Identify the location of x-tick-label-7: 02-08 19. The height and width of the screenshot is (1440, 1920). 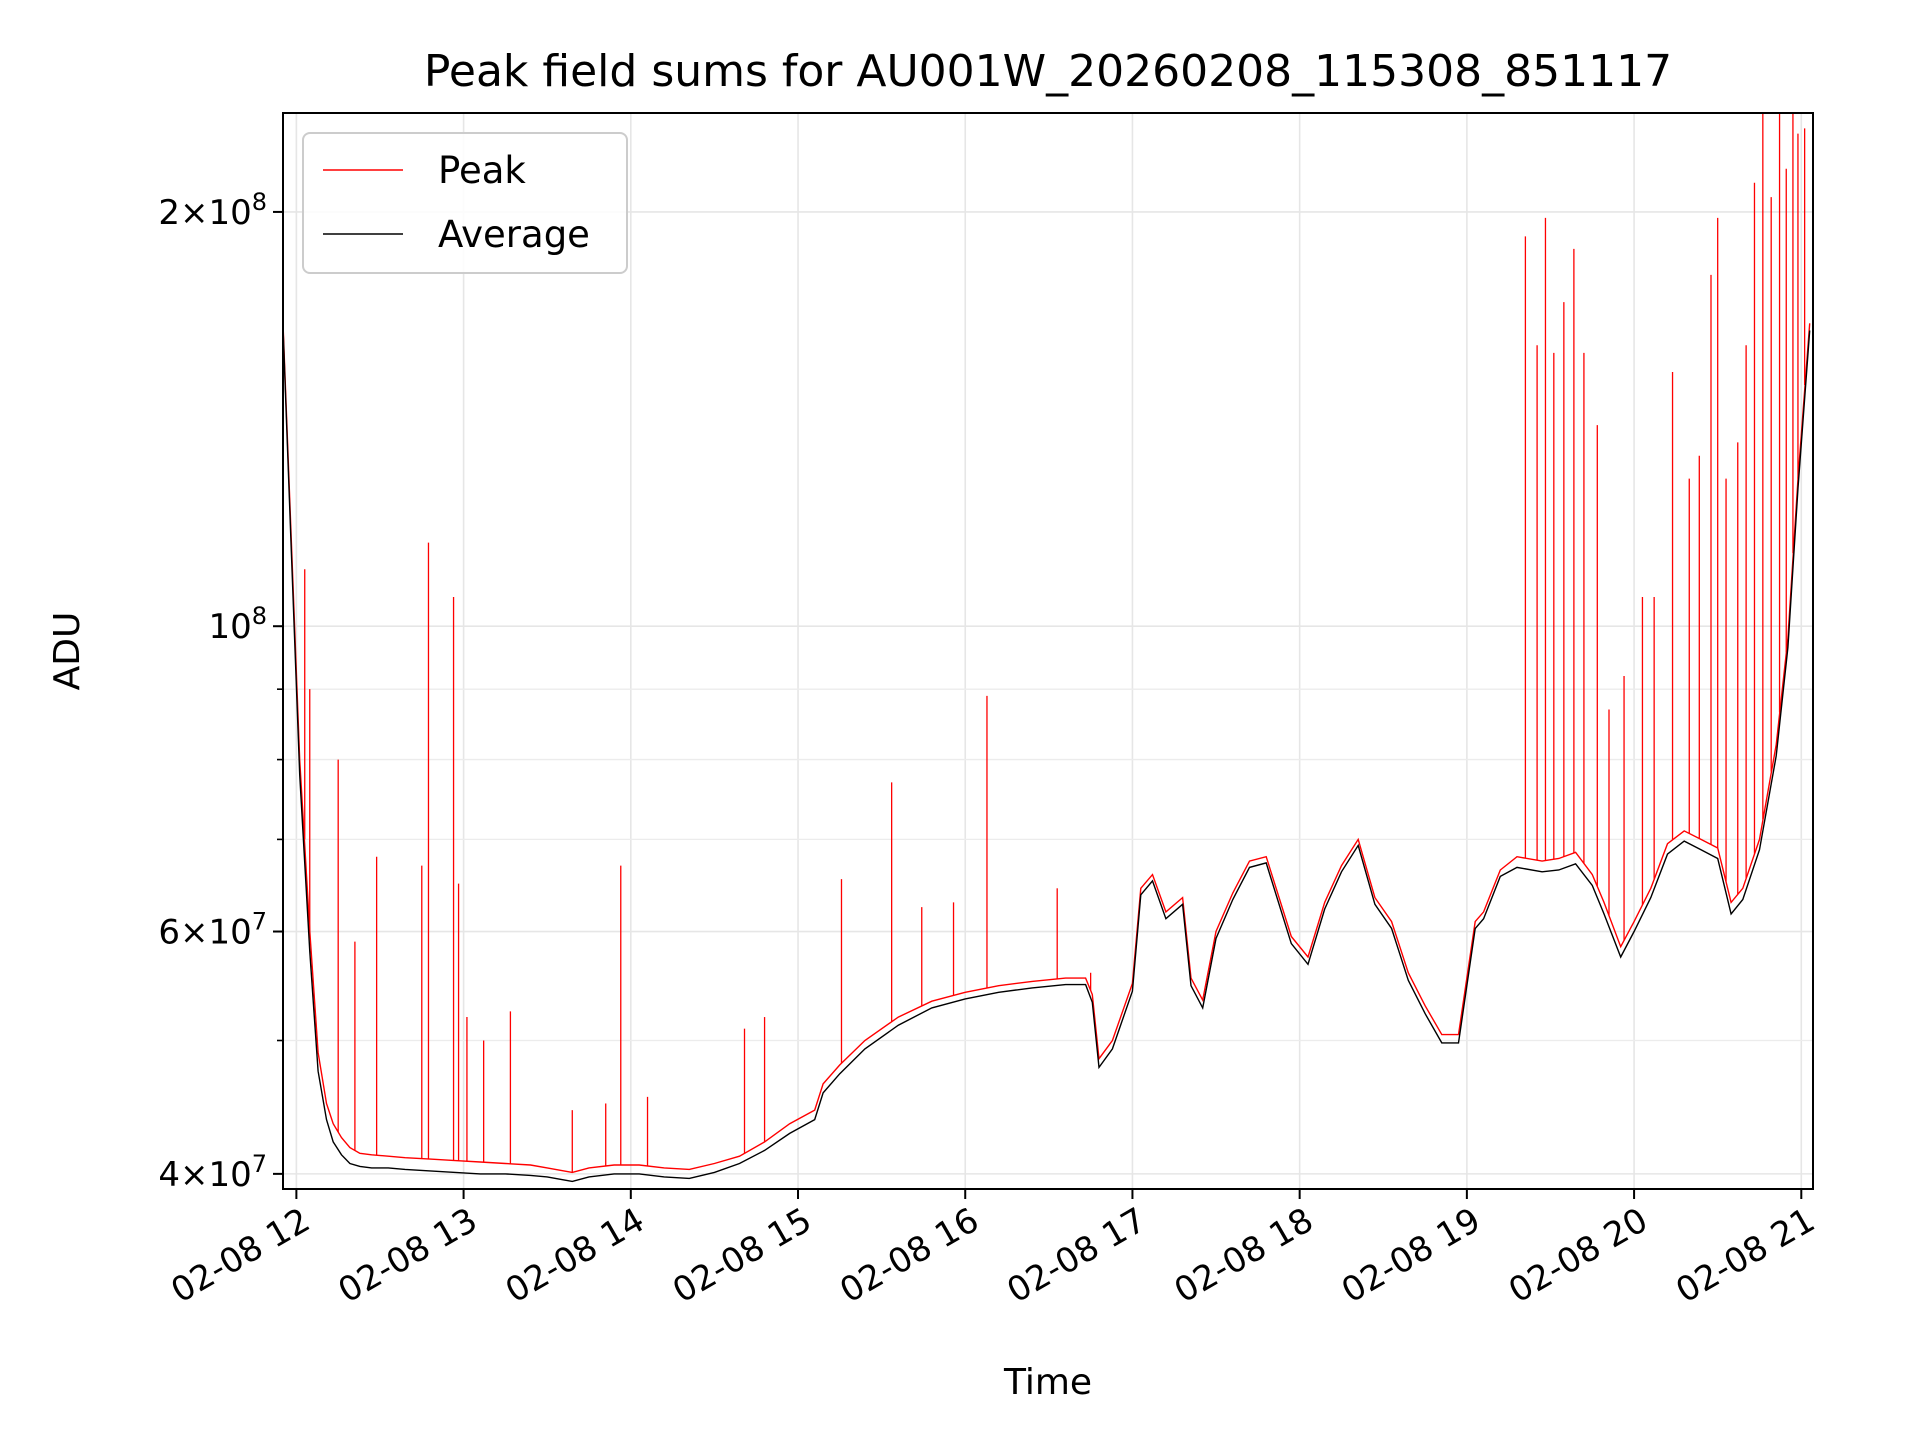
(1411, 1255).